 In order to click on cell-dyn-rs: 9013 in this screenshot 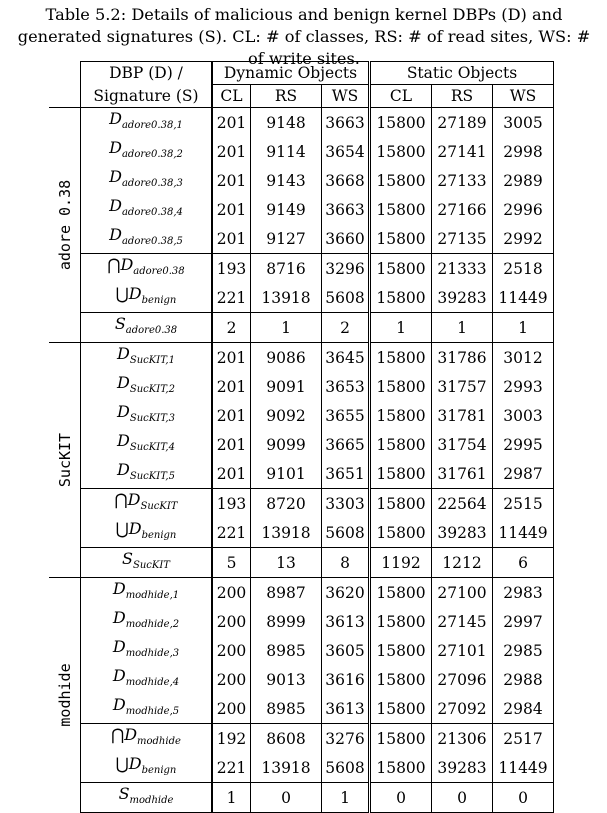, I will do `click(286, 679)`.